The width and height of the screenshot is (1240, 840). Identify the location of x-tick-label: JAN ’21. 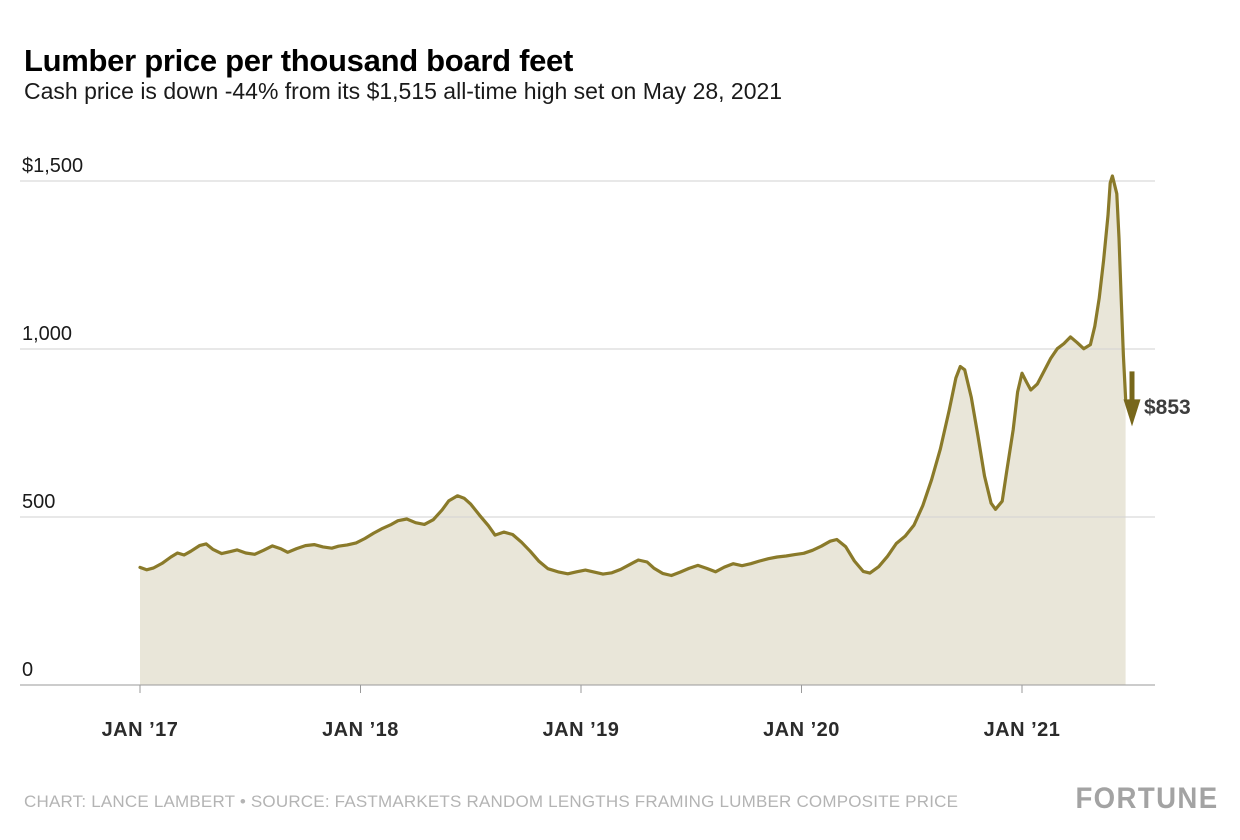
(1022, 730).